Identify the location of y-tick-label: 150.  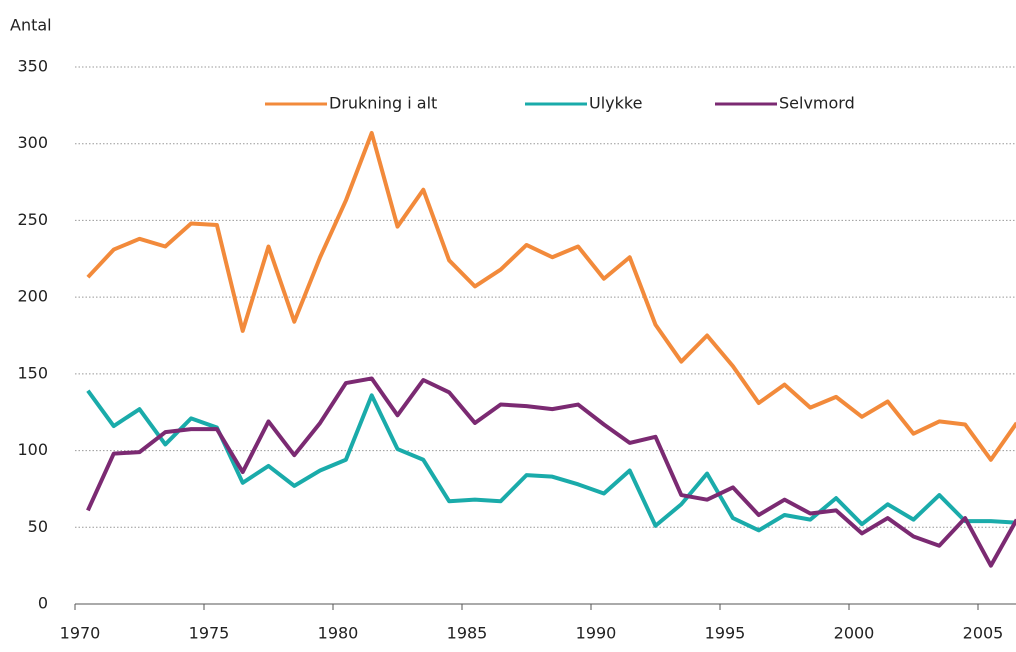
(32, 372).